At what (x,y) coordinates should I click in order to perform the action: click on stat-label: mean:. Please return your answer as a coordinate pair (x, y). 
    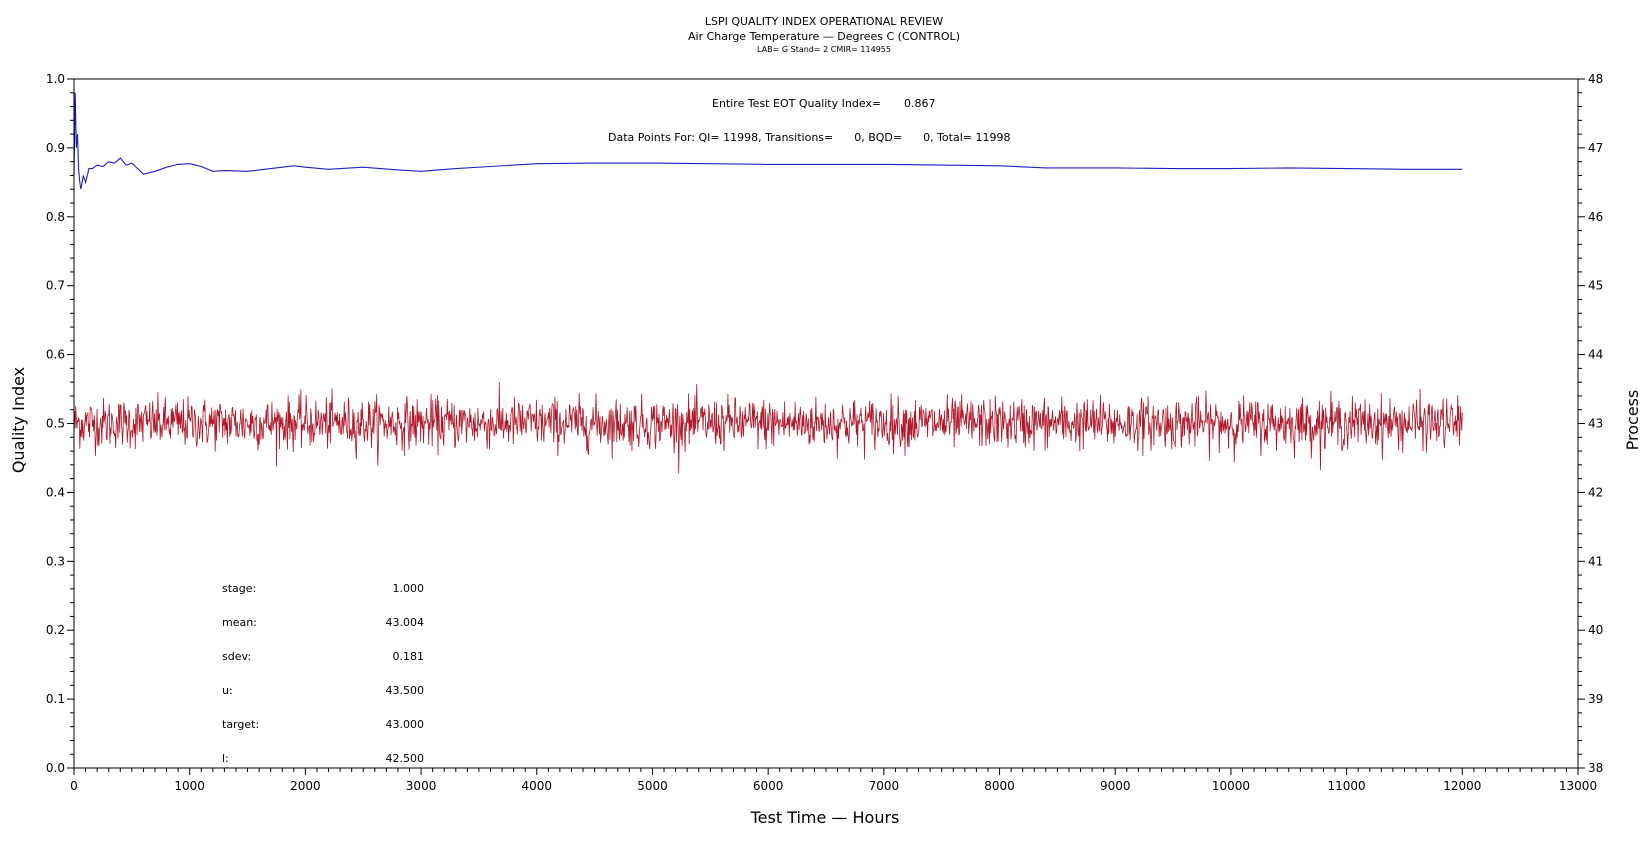
    Looking at the image, I should click on (239, 622).